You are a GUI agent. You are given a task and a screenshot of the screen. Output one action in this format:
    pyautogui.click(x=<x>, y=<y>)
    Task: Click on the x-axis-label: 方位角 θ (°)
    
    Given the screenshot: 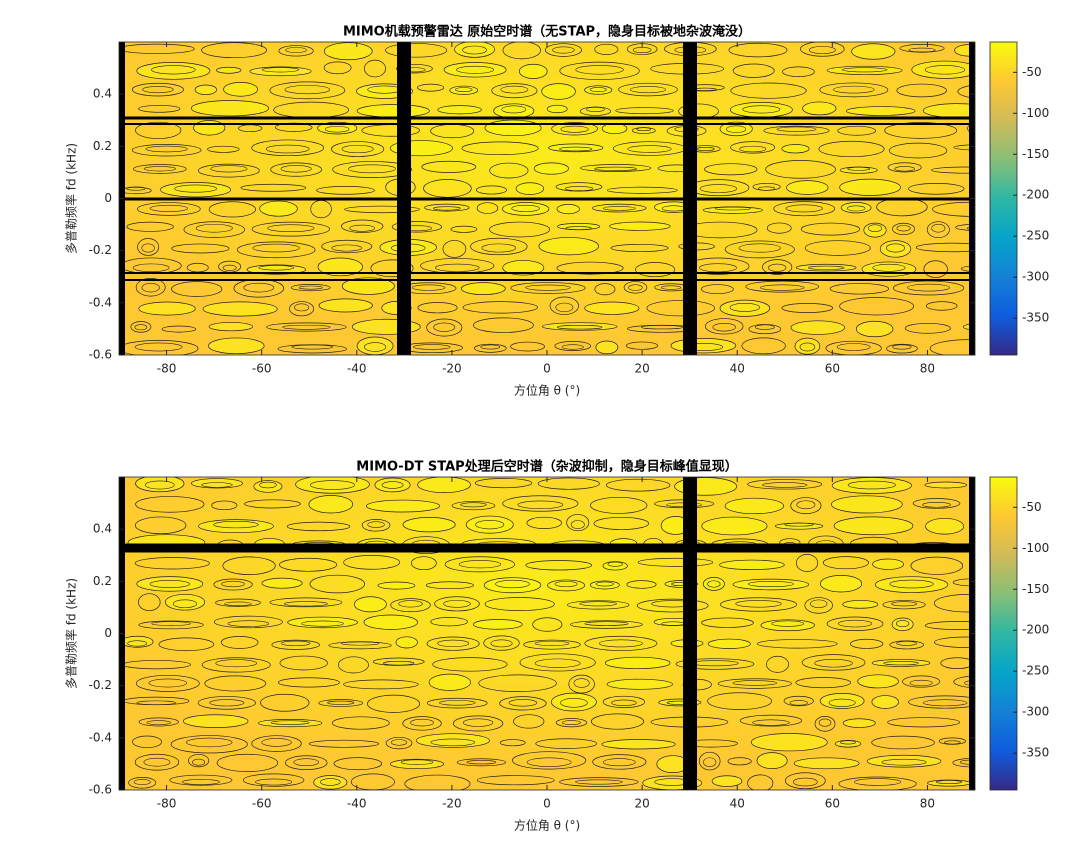 What is the action you would take?
    pyautogui.click(x=547, y=825)
    